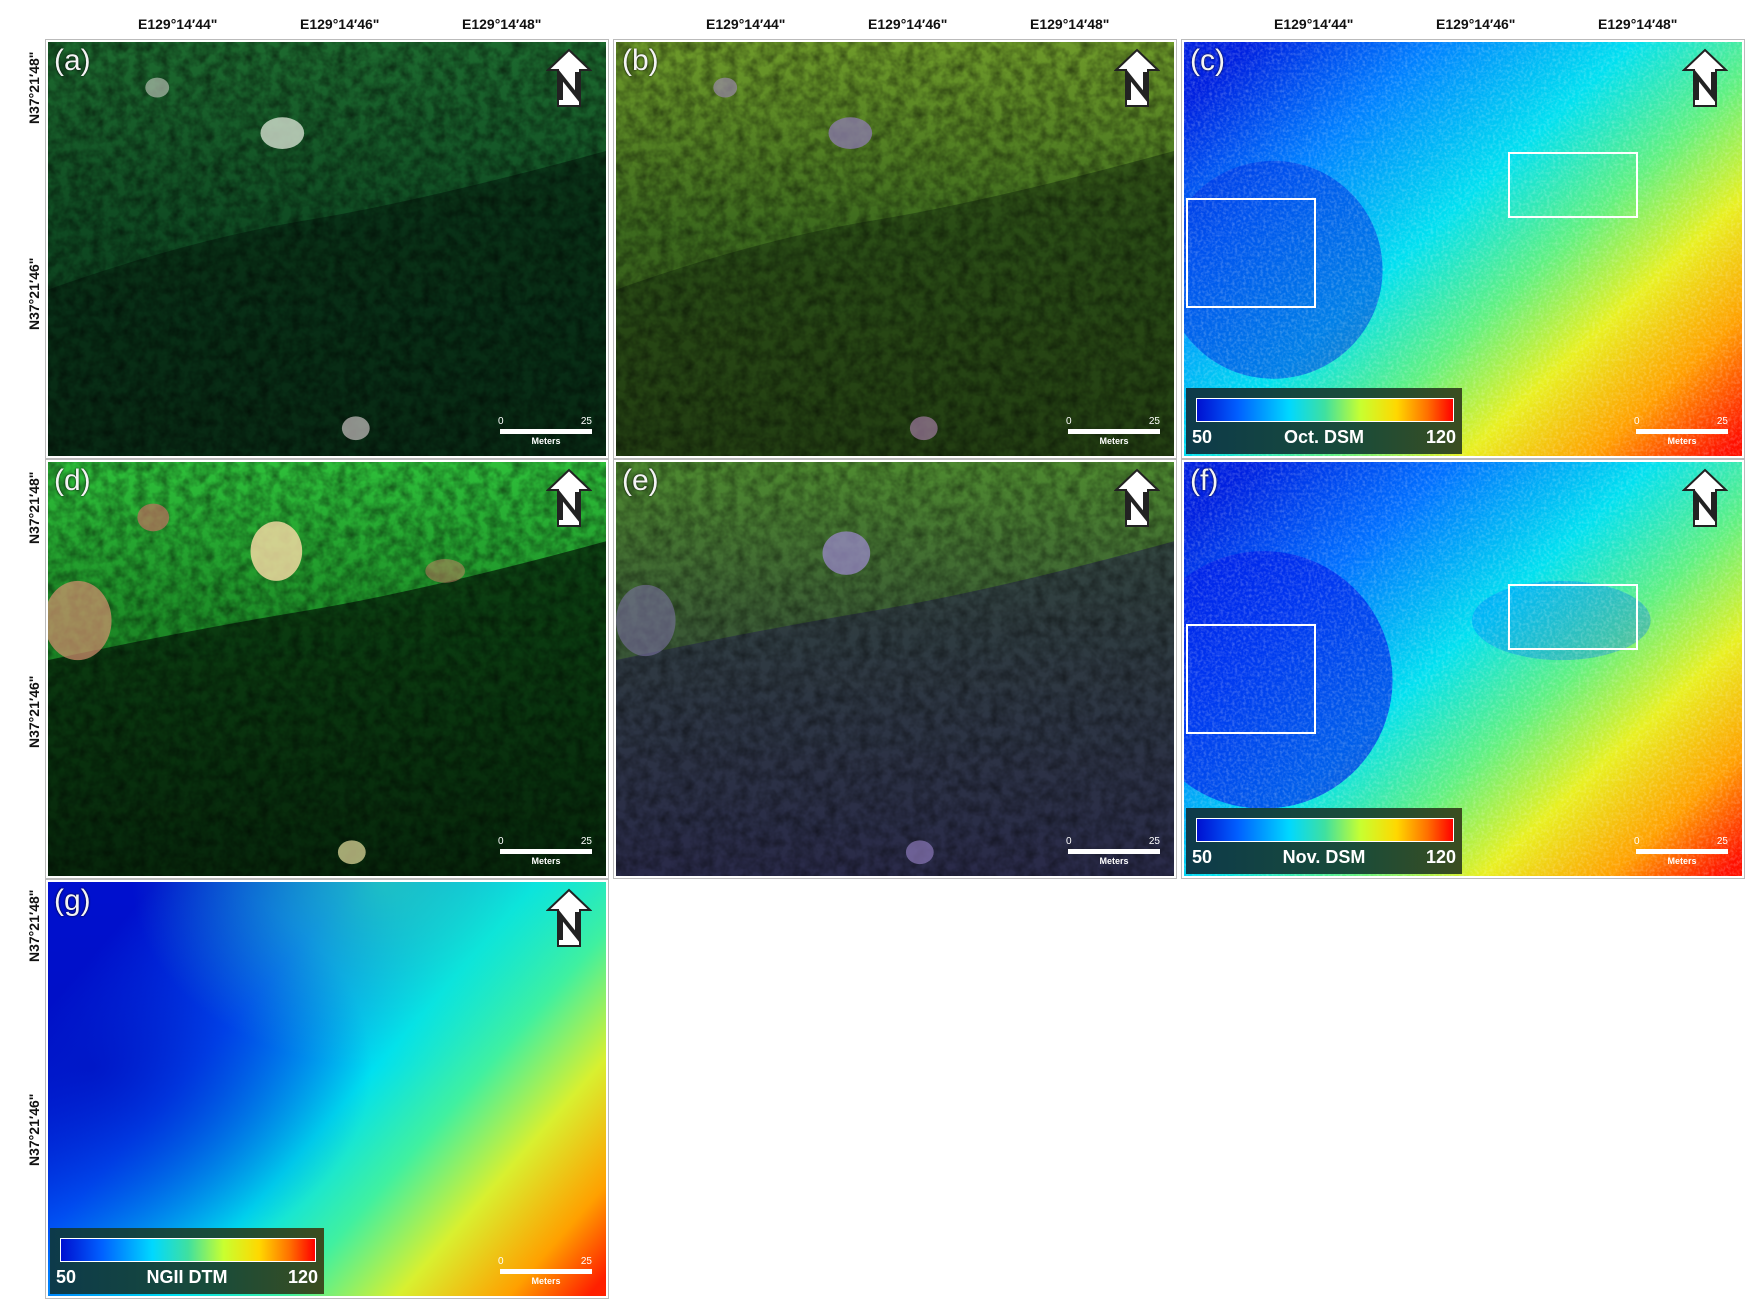 The height and width of the screenshot is (1314, 1762). I want to click on rgb-image-nov, so click(327, 669).